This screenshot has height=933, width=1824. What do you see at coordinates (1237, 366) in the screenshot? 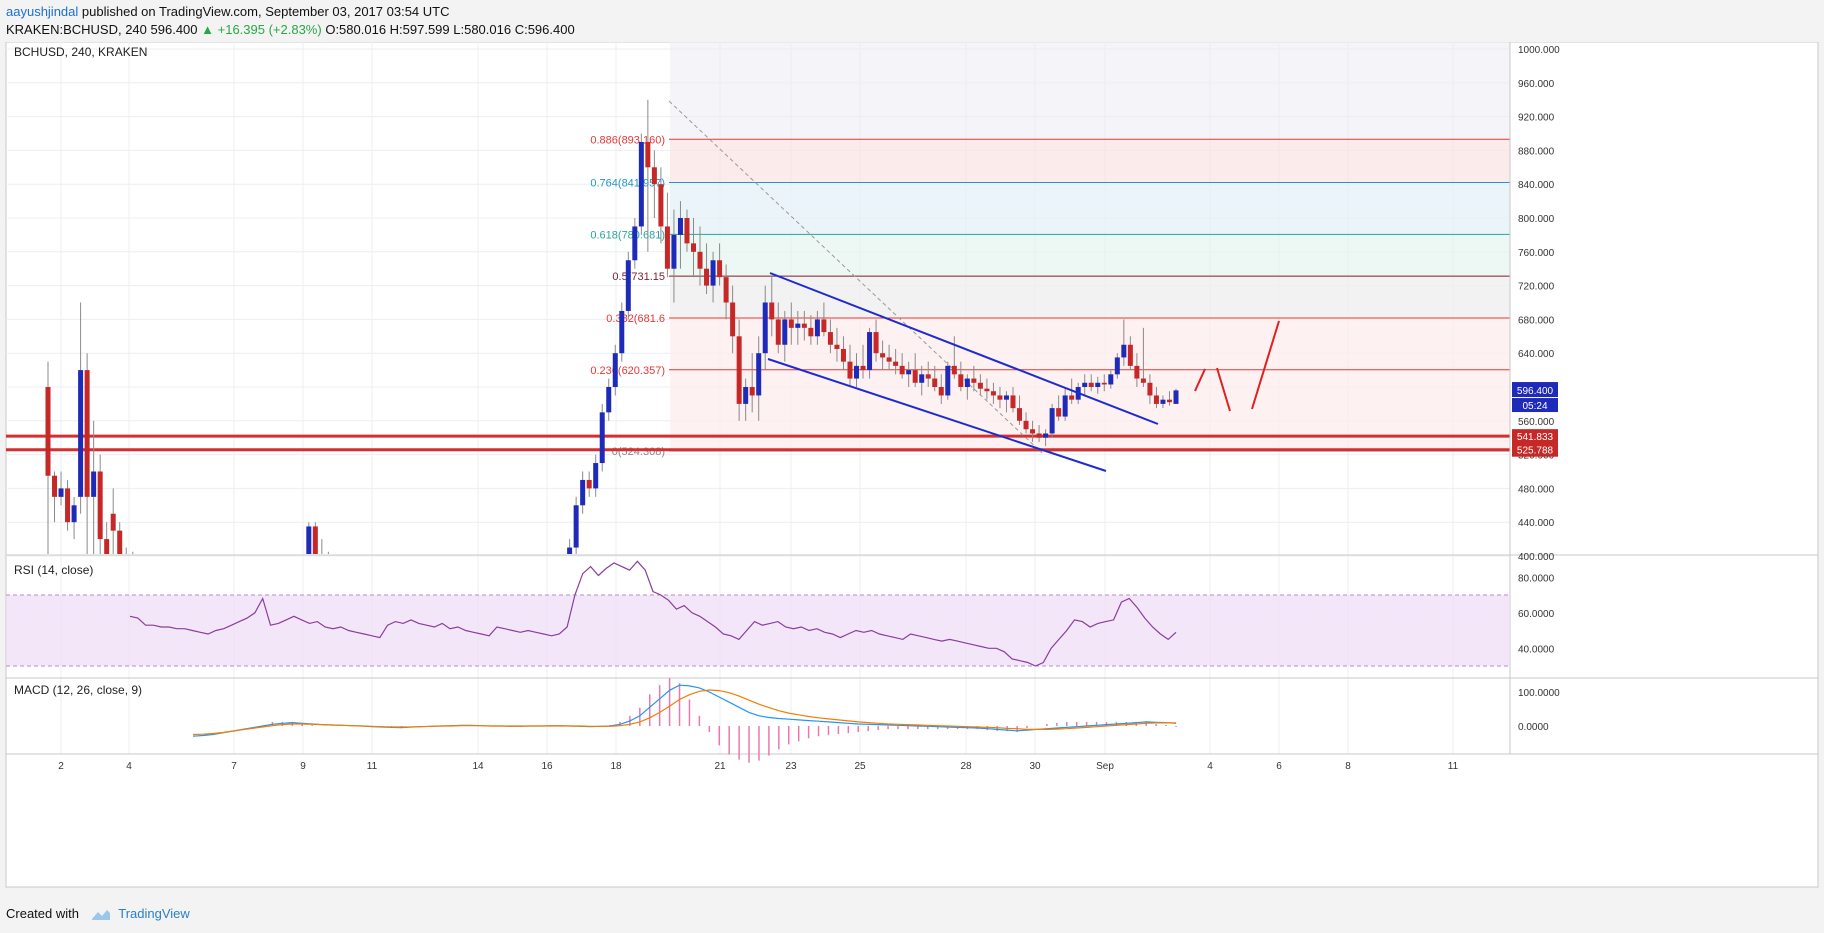
I see `prediction-lines` at bounding box center [1237, 366].